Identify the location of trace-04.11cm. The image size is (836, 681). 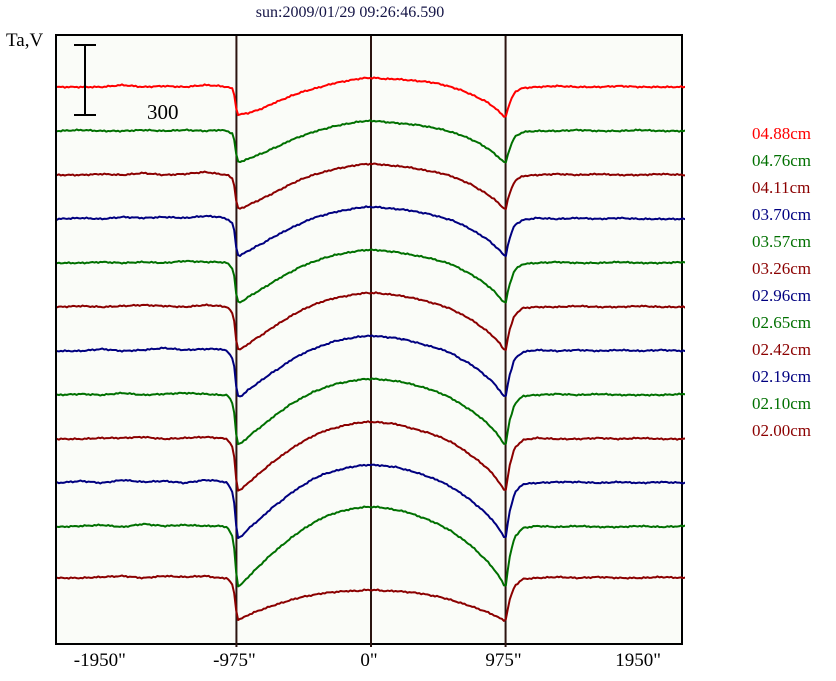
(371, 186).